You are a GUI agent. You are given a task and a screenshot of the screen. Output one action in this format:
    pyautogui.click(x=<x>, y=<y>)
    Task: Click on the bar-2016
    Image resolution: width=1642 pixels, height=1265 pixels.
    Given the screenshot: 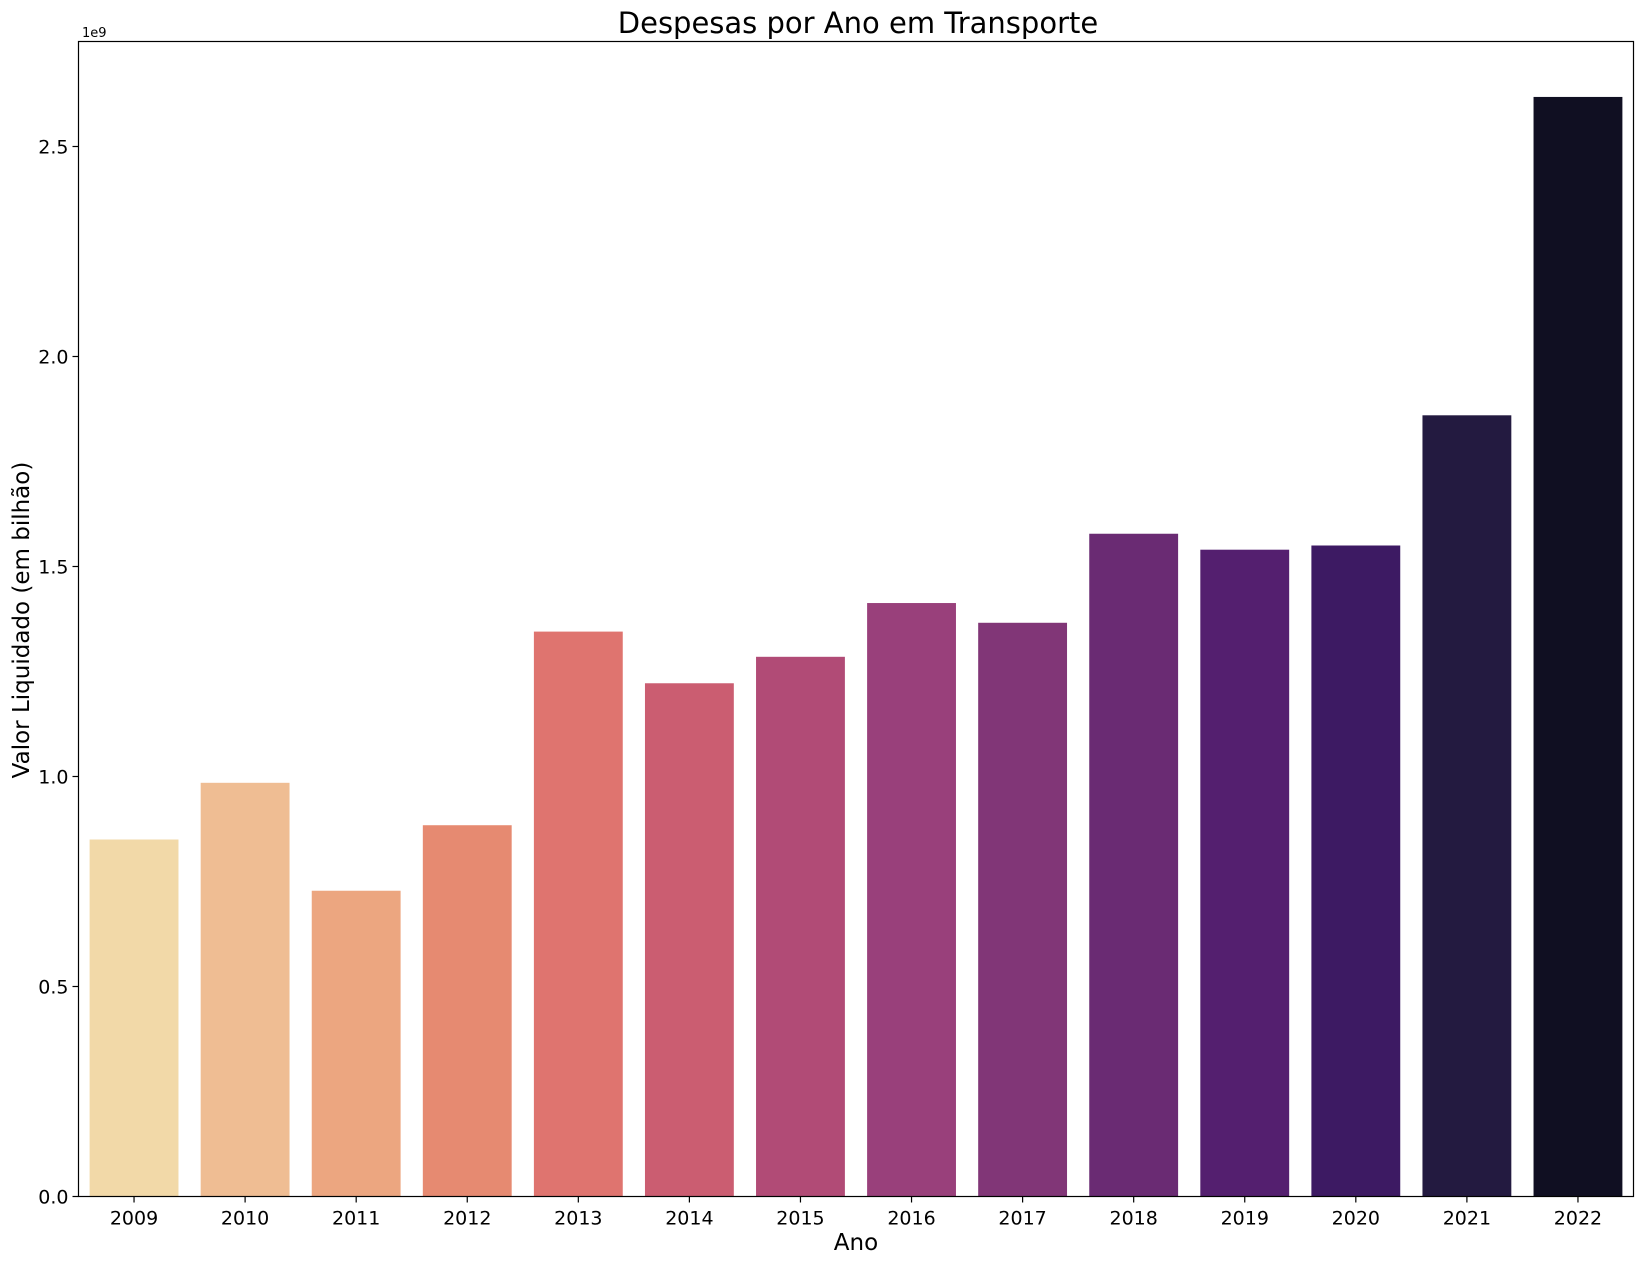 What is the action you would take?
    pyautogui.click(x=911, y=900)
    